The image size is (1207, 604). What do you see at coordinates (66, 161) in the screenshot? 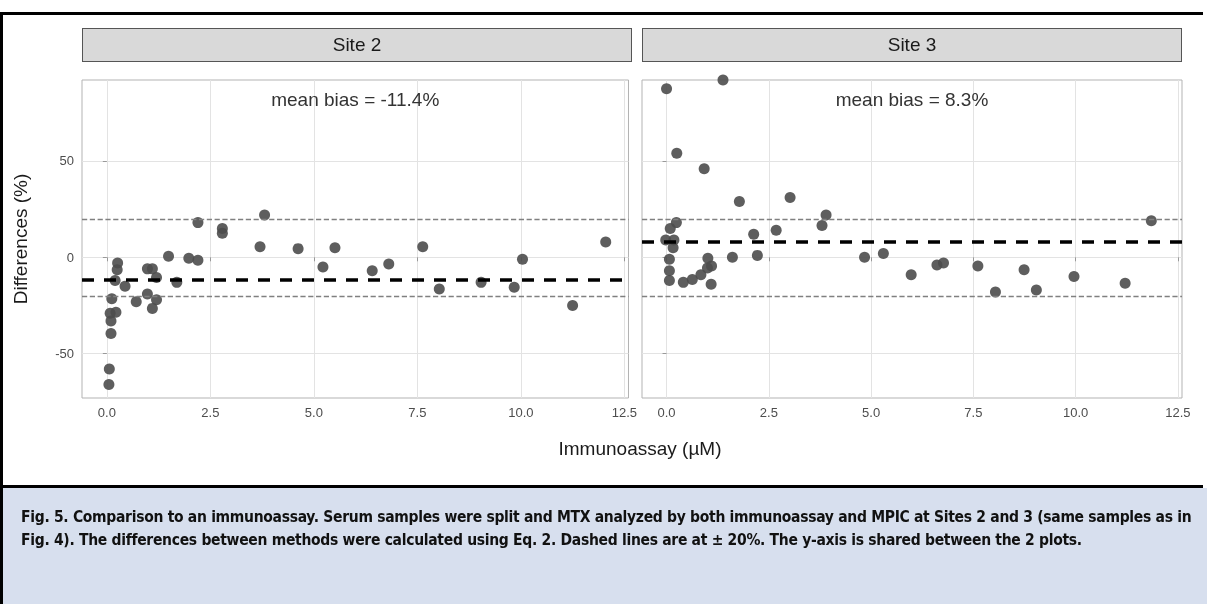
I see `y-tick-label: 50` at bounding box center [66, 161].